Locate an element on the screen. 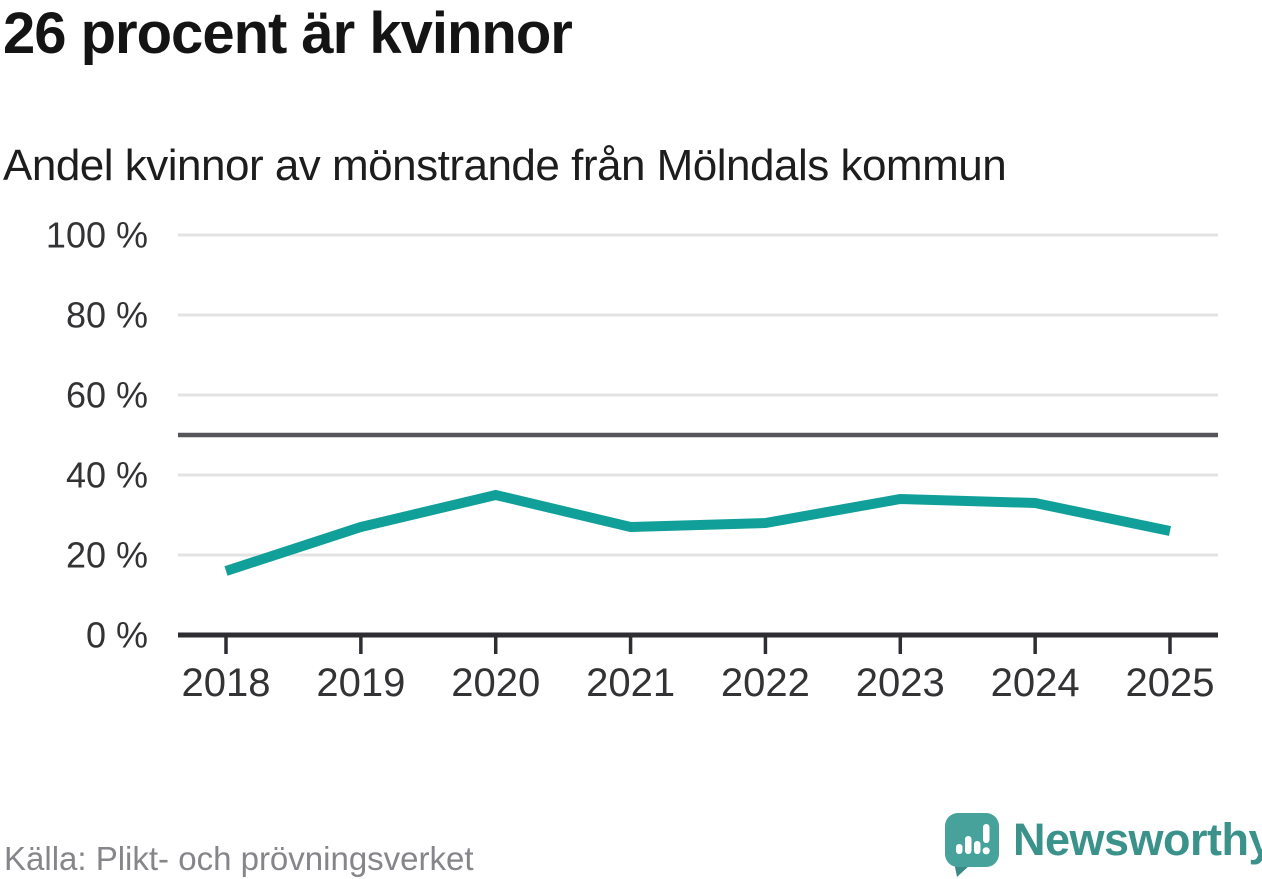 This screenshot has height=879, width=1262. x-tick-label: 2018 is located at coordinates (226, 683).